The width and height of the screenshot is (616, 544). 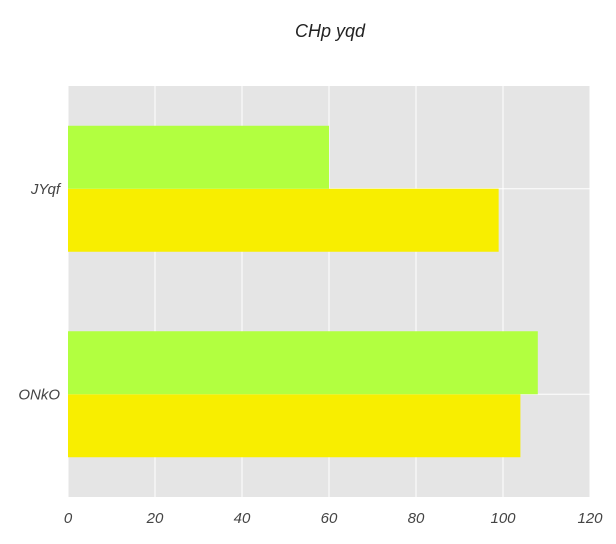 I want to click on x-tick-label: 60, so click(x=329, y=518).